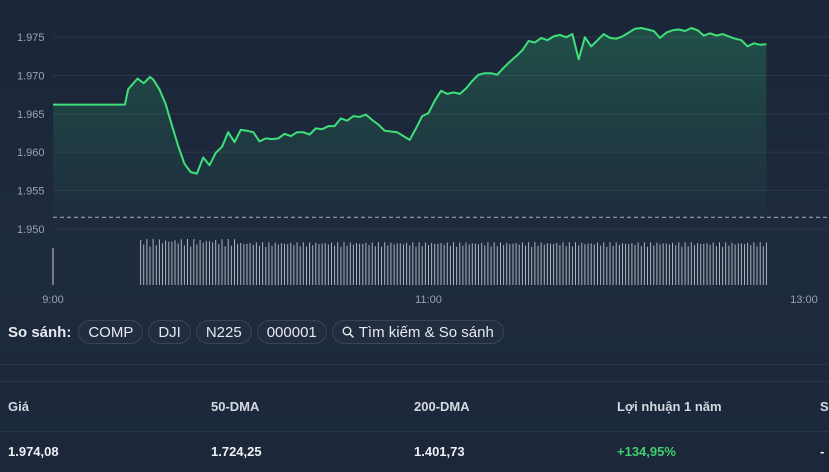  What do you see at coordinates (169, 332) in the screenshot?
I see `compare-chip-dji: DJI` at bounding box center [169, 332].